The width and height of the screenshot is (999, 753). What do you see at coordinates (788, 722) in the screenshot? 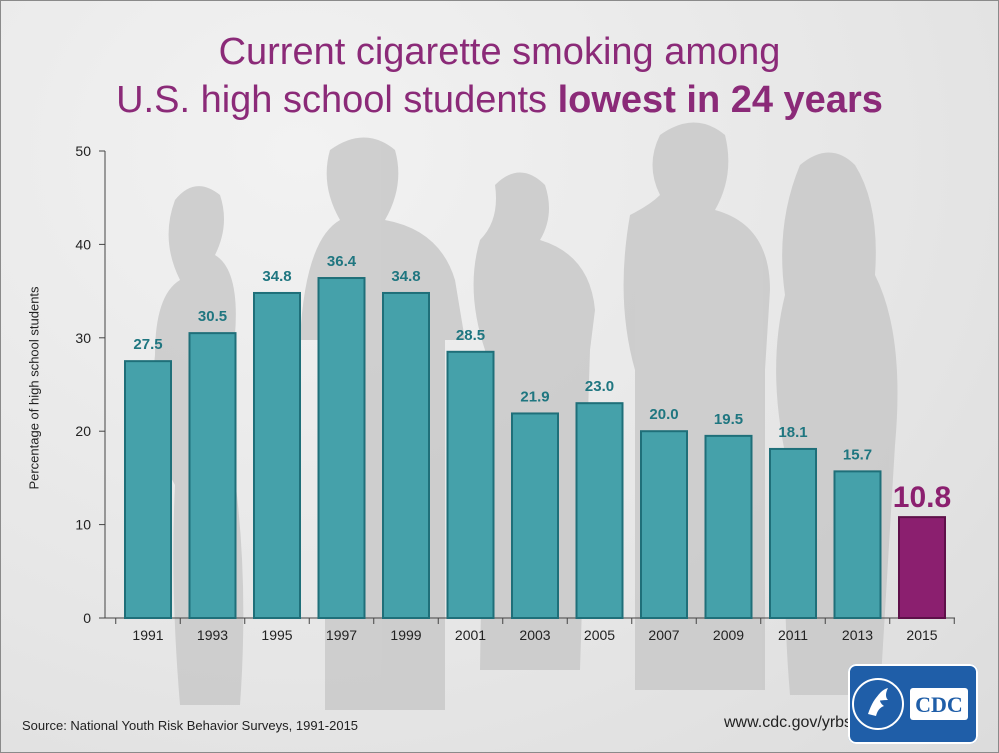
I see `cdc-url-link: www.cdc.gov/yrbs` at bounding box center [788, 722].